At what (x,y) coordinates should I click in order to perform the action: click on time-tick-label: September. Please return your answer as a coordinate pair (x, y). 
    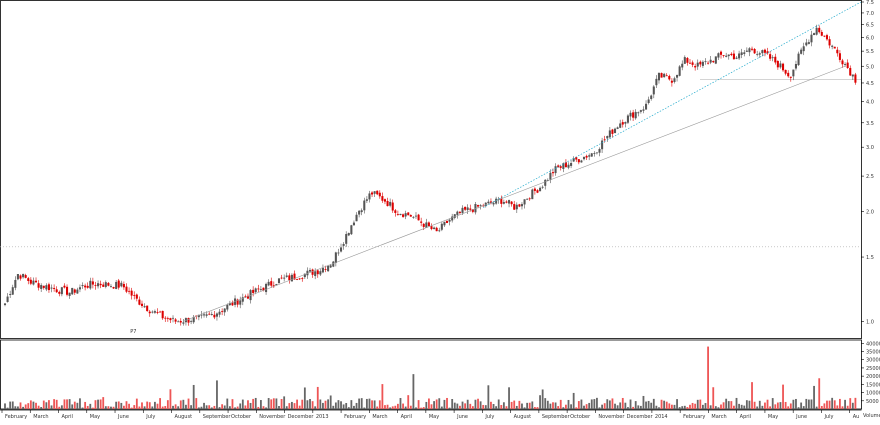
    Looking at the image, I should click on (556, 417).